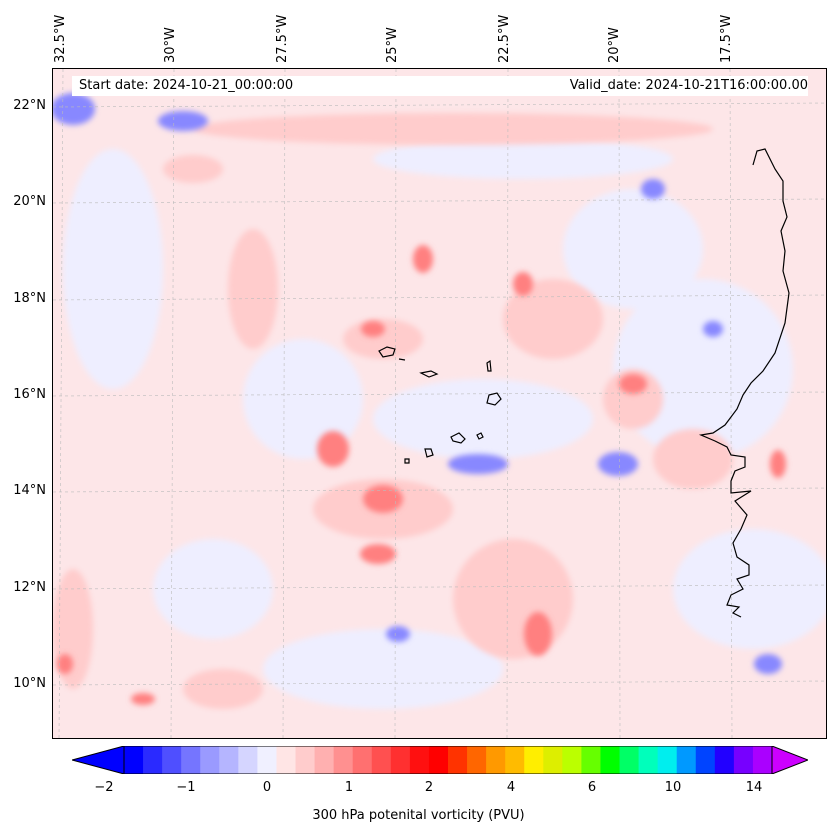 The height and width of the screenshot is (836, 837). Describe the element at coordinates (267, 787) in the screenshot. I see `colorbar-tick: 0` at that location.